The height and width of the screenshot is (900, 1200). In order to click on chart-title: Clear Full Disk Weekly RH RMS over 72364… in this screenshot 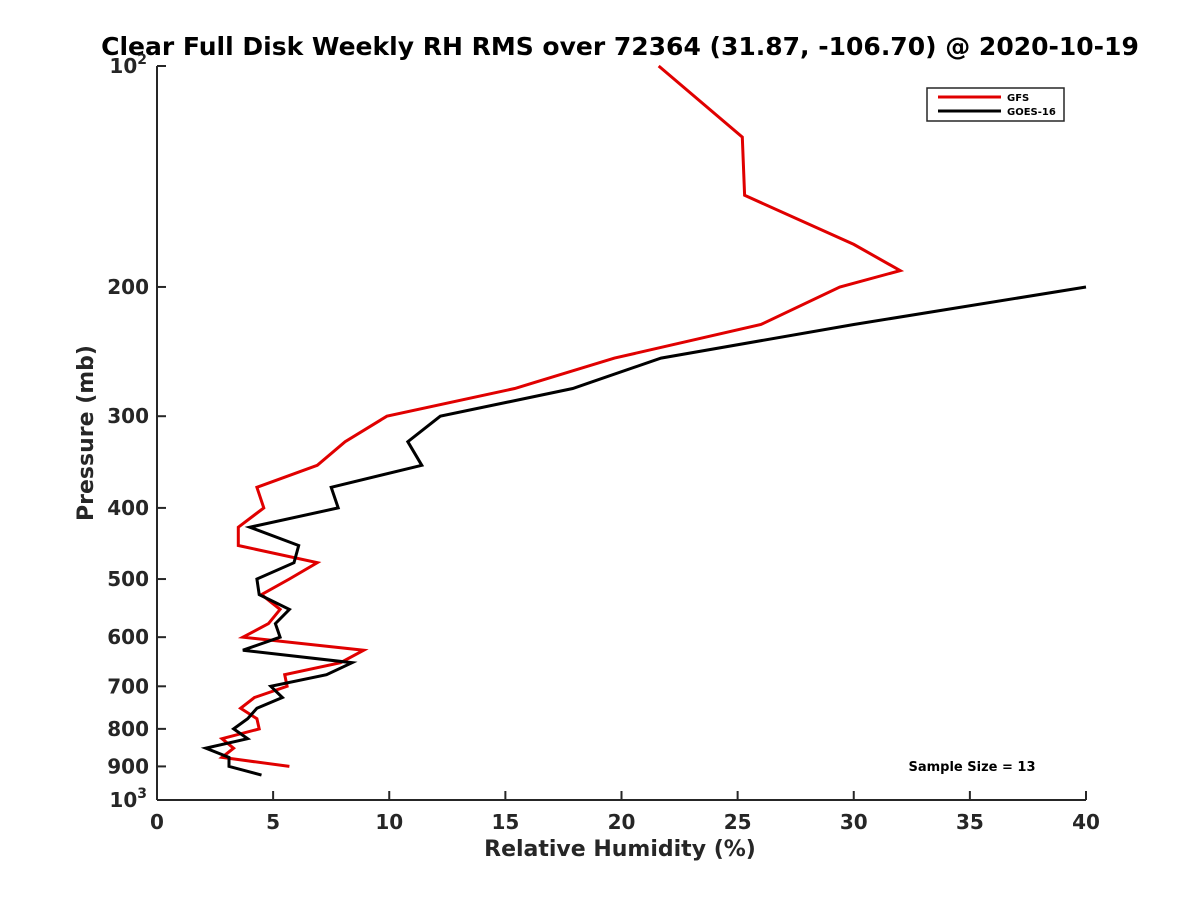, I will do `click(620, 46)`.